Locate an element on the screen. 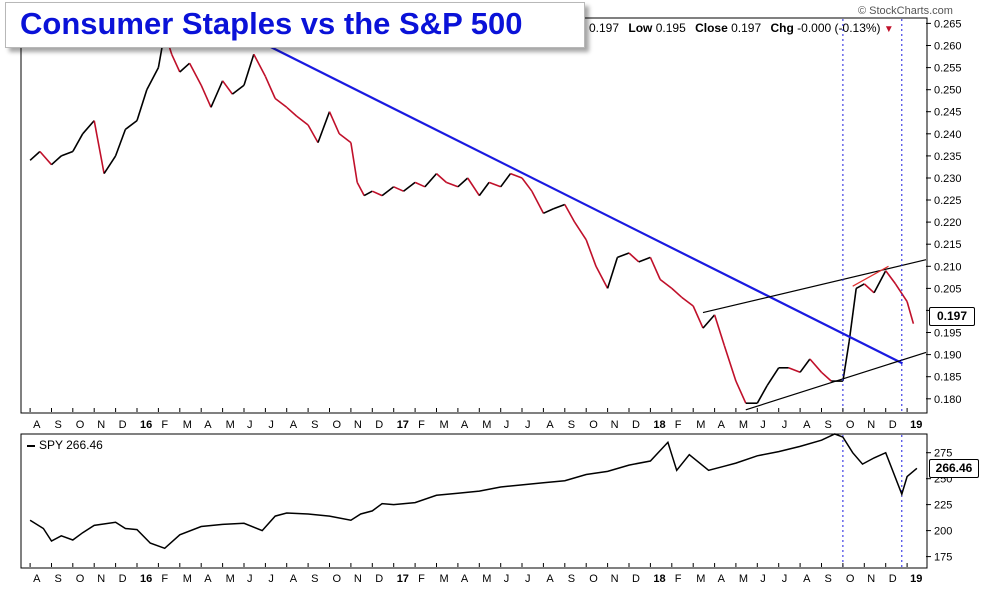  spy-x-tick-label: 17 is located at coordinates (403, 579).